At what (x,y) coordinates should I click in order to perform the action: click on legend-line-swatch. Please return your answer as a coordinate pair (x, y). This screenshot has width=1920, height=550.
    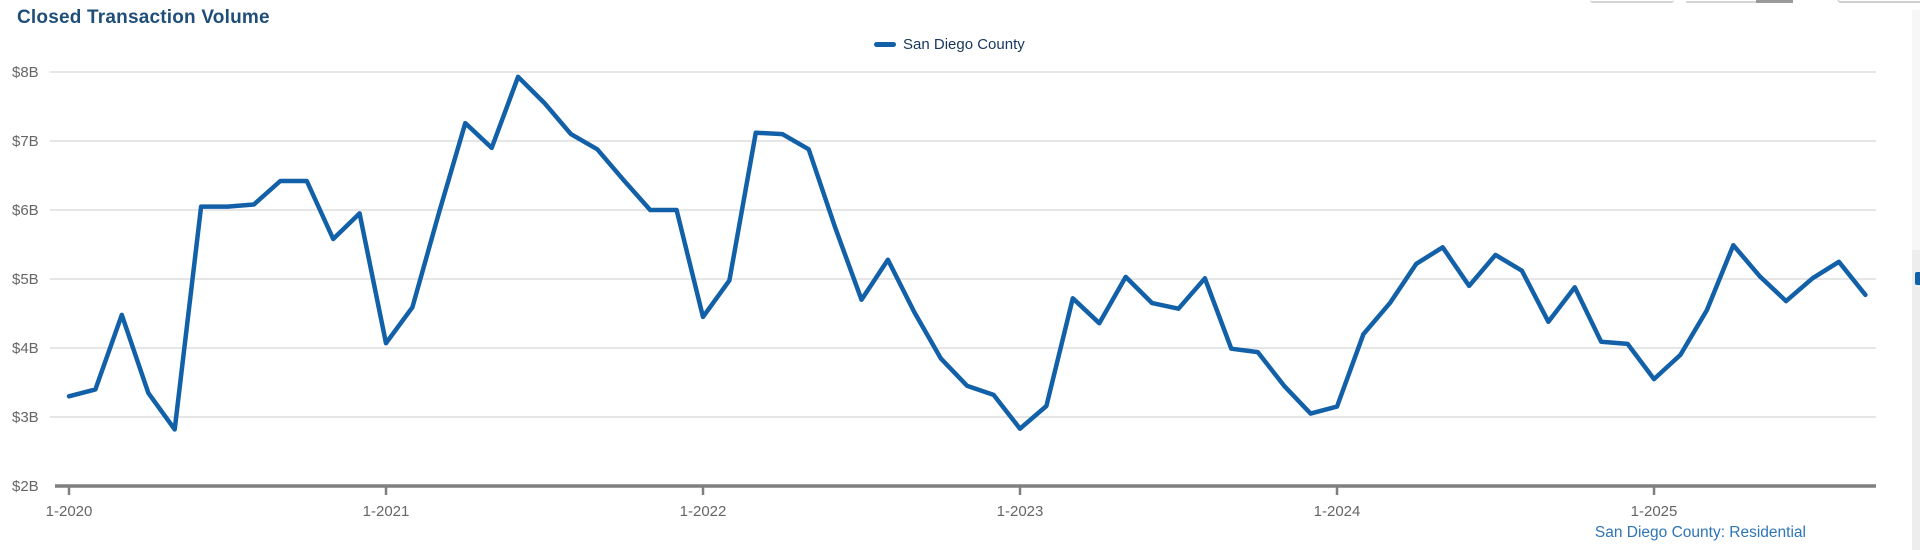
    Looking at the image, I should click on (885, 44).